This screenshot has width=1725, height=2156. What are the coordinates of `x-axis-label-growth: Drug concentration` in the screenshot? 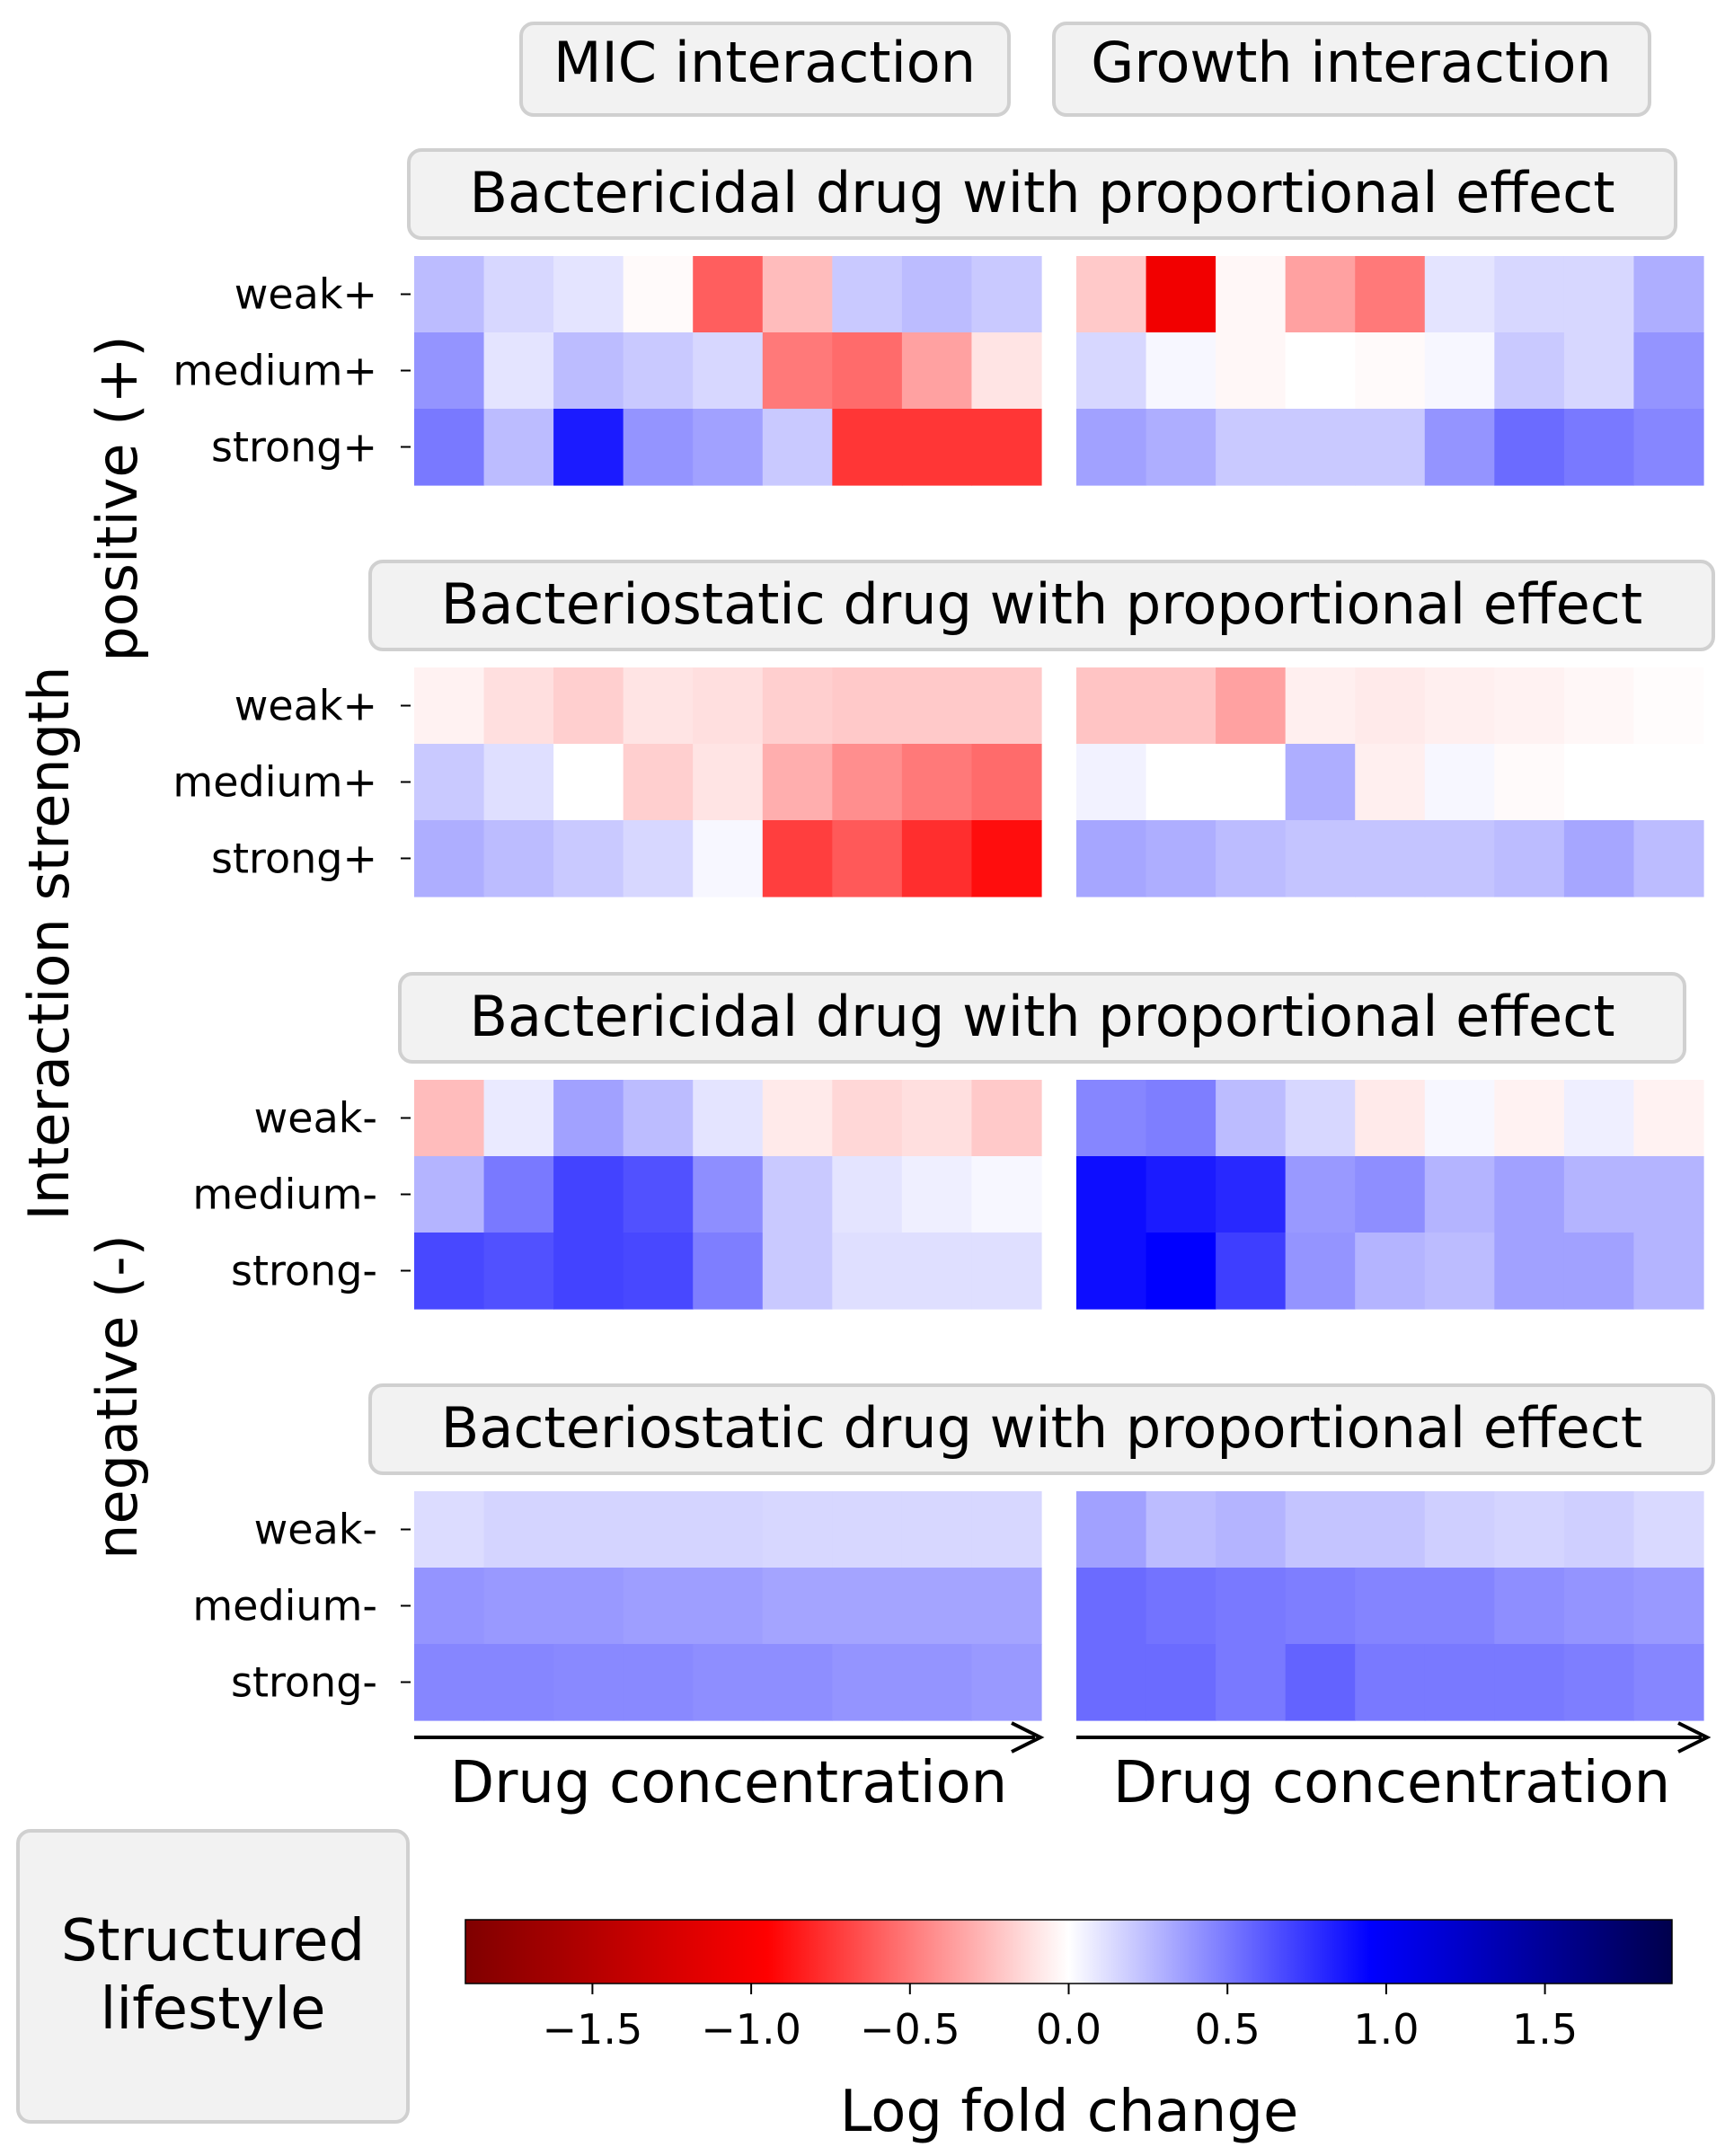 It's located at (1391, 1783).